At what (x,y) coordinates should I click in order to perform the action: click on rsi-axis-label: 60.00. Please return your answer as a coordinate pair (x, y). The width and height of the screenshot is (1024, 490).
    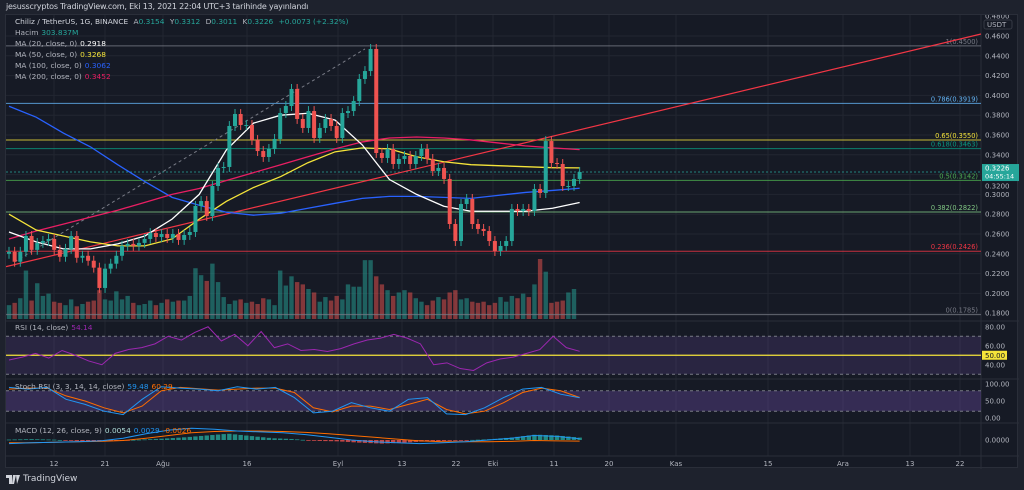
    Looking at the image, I should click on (995, 346).